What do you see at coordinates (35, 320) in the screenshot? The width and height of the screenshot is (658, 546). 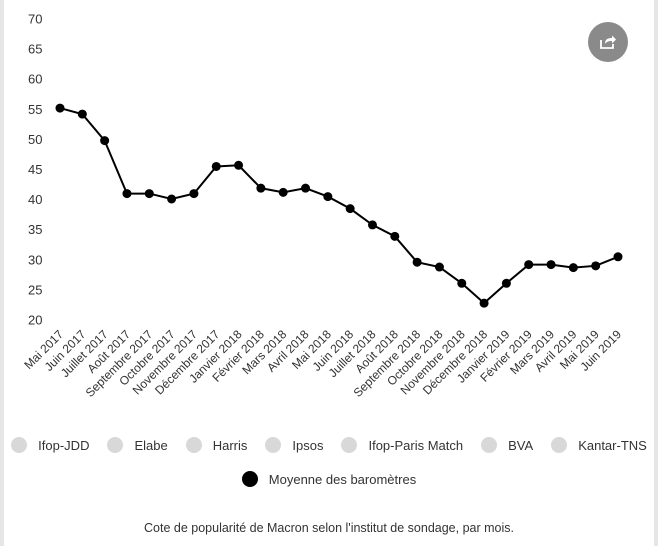 I see `y-tick-label: 20` at bounding box center [35, 320].